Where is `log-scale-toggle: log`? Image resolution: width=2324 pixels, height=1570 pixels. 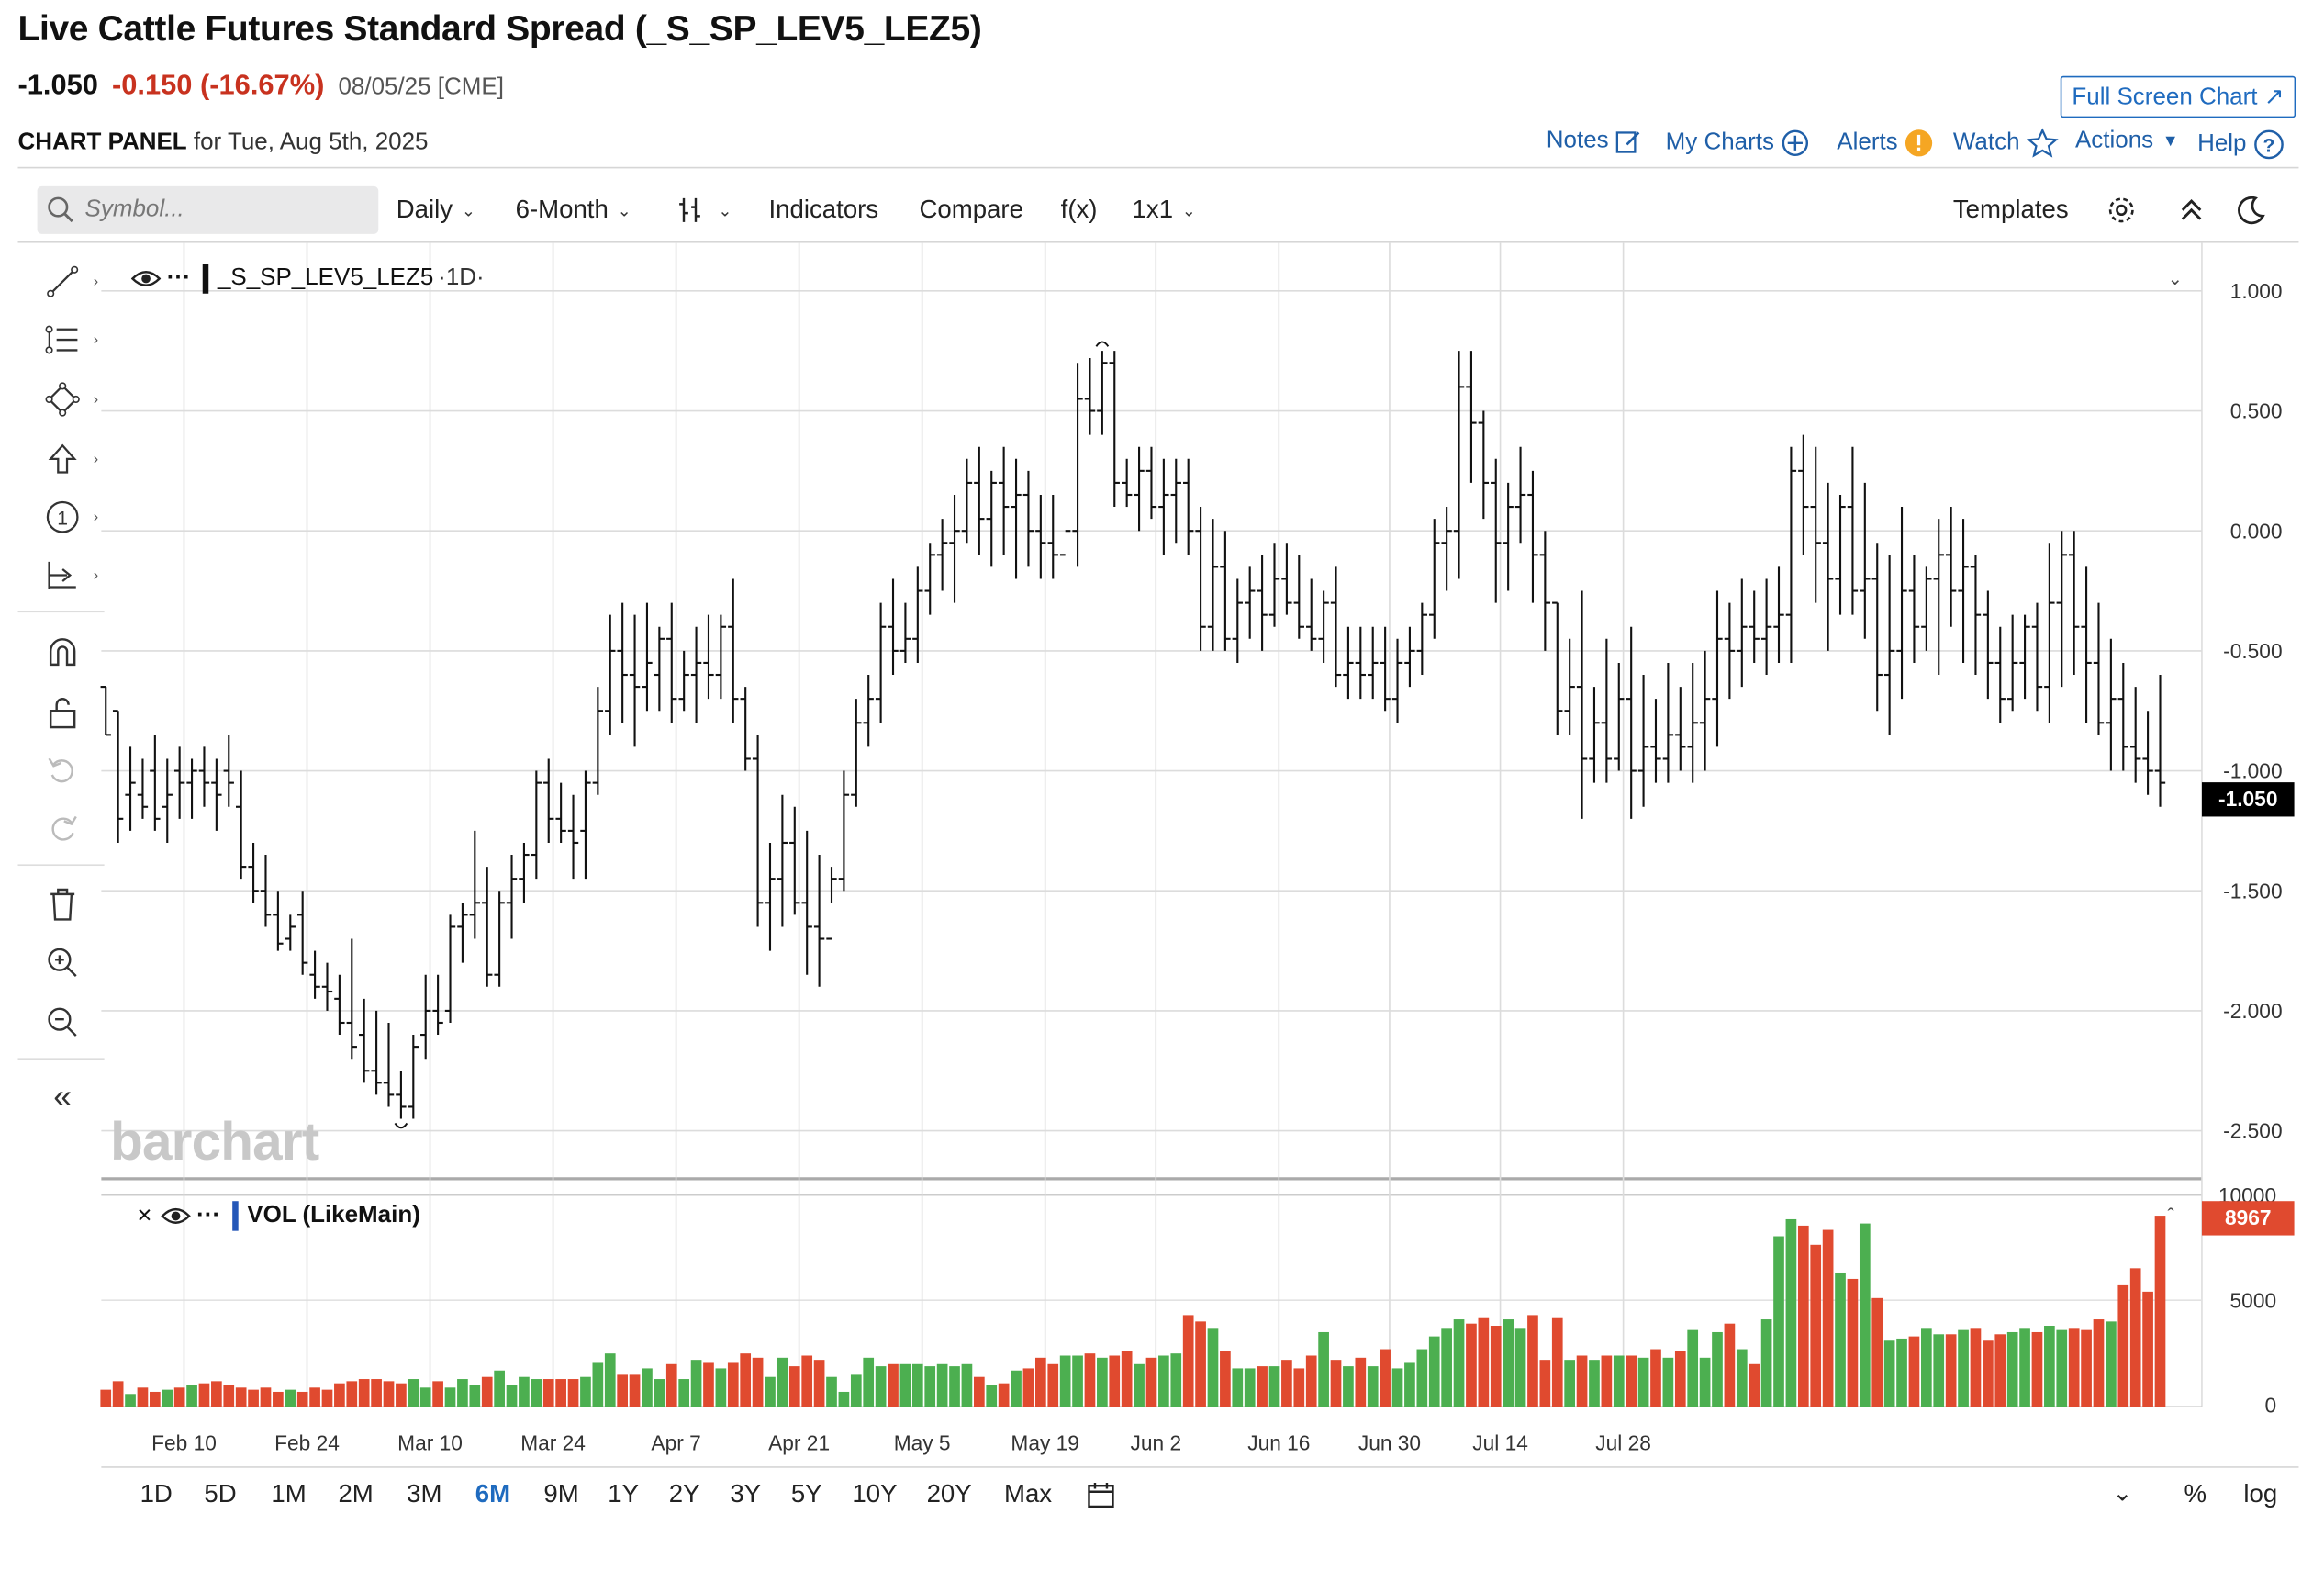
log-scale-toggle: log is located at coordinates (2260, 1493).